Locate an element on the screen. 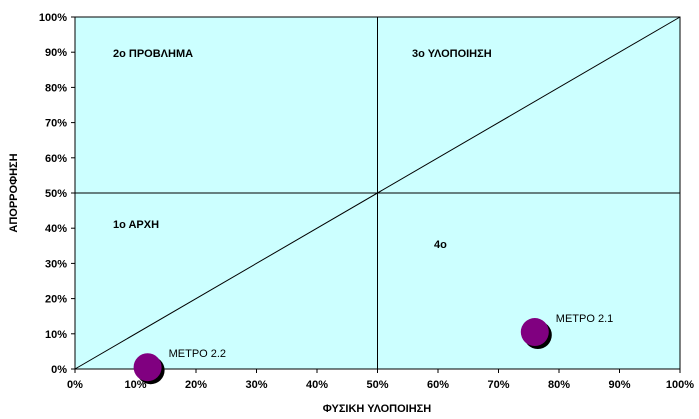 This screenshot has height=419, width=699. x-tick-label: 10% is located at coordinates (135, 385).